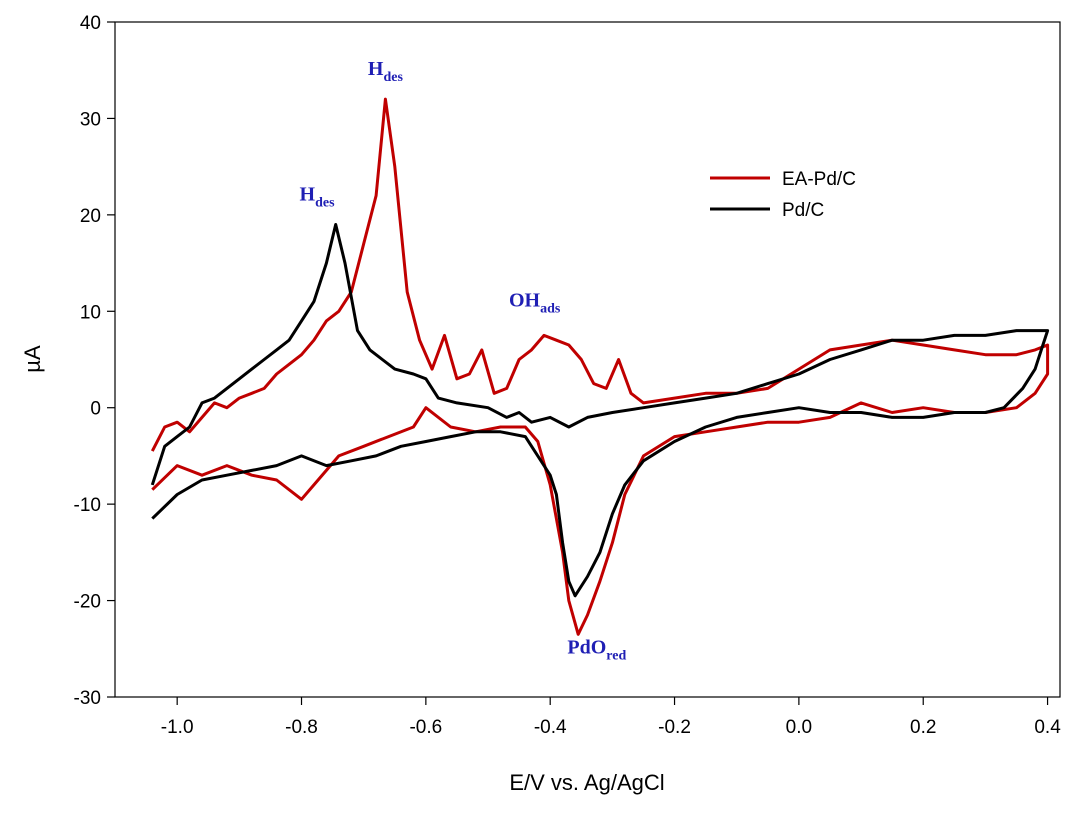 The height and width of the screenshot is (814, 1076). What do you see at coordinates (535, 302) in the screenshot?
I see `peak-annotation: OHads` at bounding box center [535, 302].